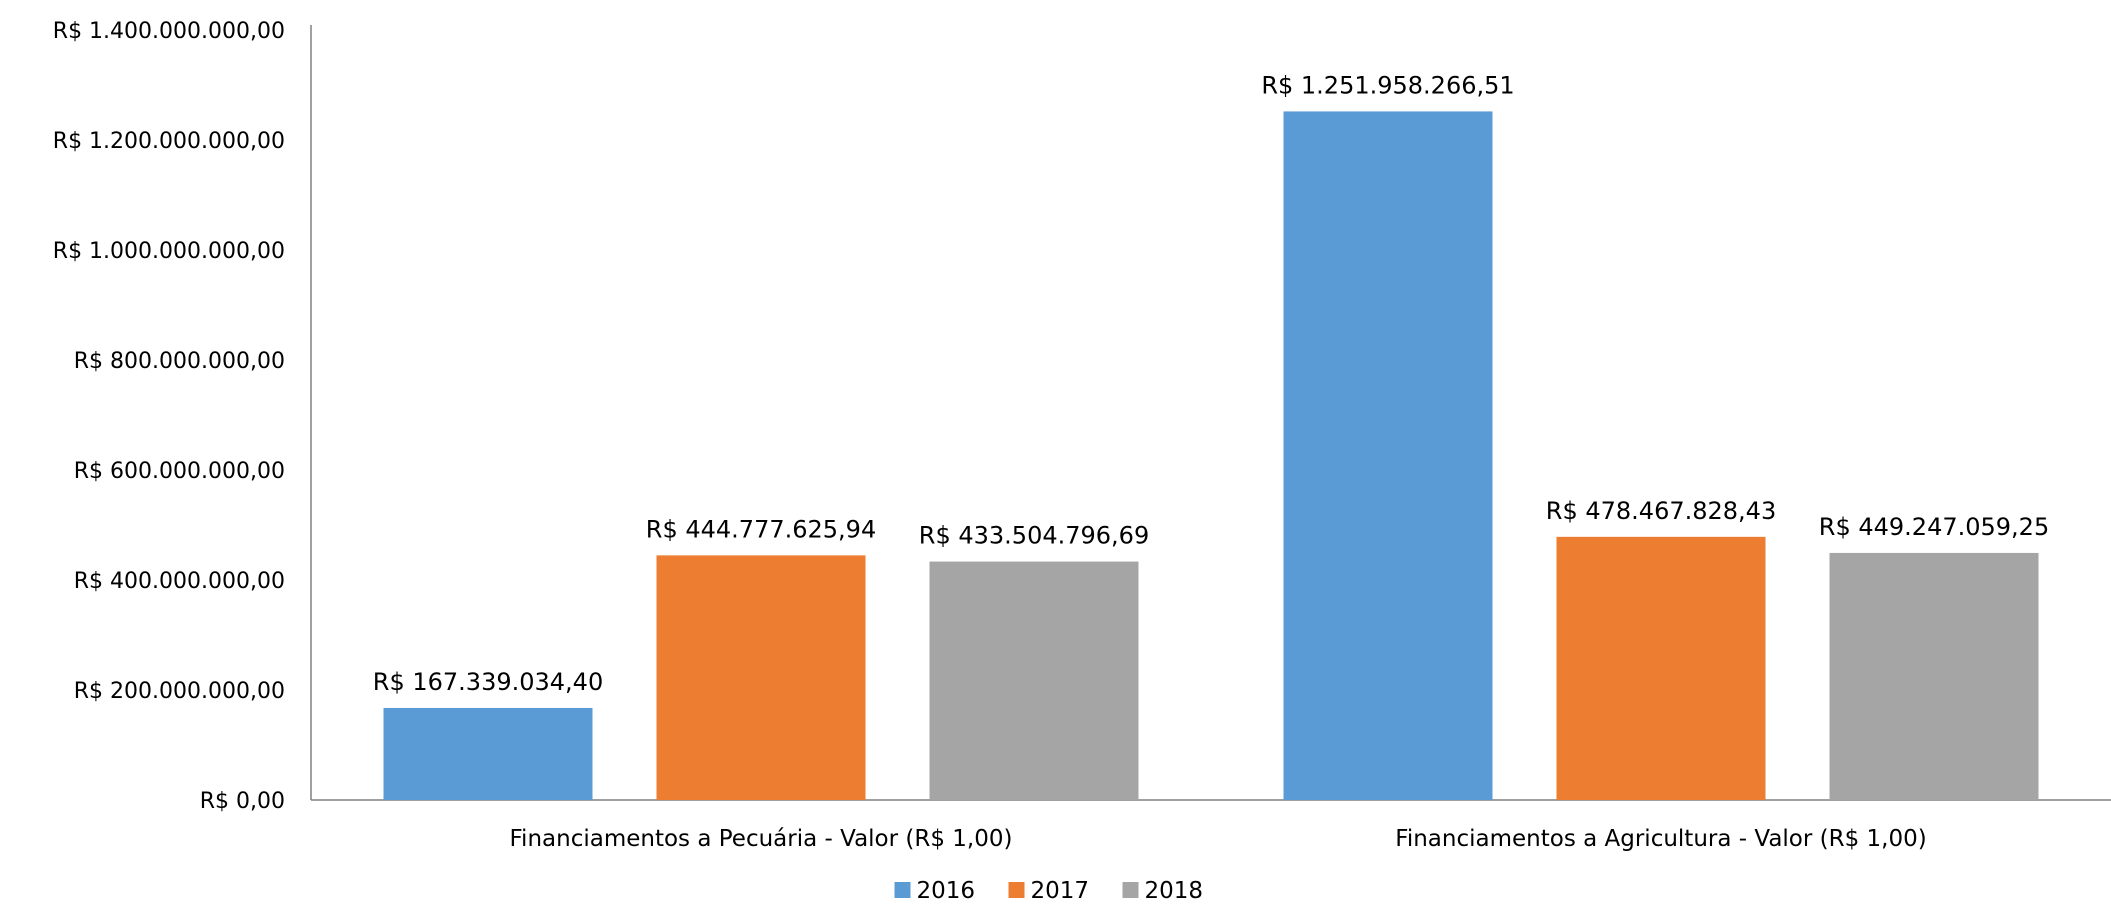 This screenshot has height=917, width=2111. Describe the element at coordinates (169, 31) in the screenshot. I see `y-tick-label: R$ 1.400.000.000,00` at that location.